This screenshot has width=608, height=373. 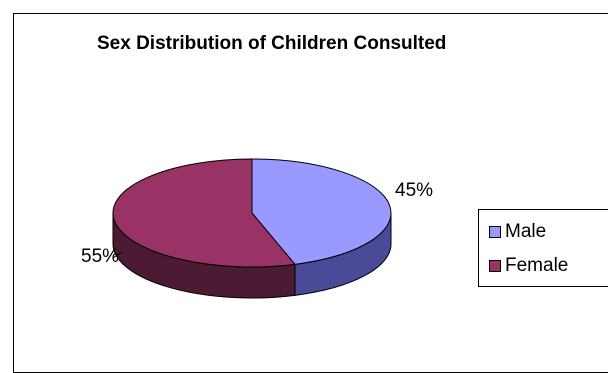 I want to click on chart-title: Sex Distribution of Children Consulted, so click(x=272, y=43).